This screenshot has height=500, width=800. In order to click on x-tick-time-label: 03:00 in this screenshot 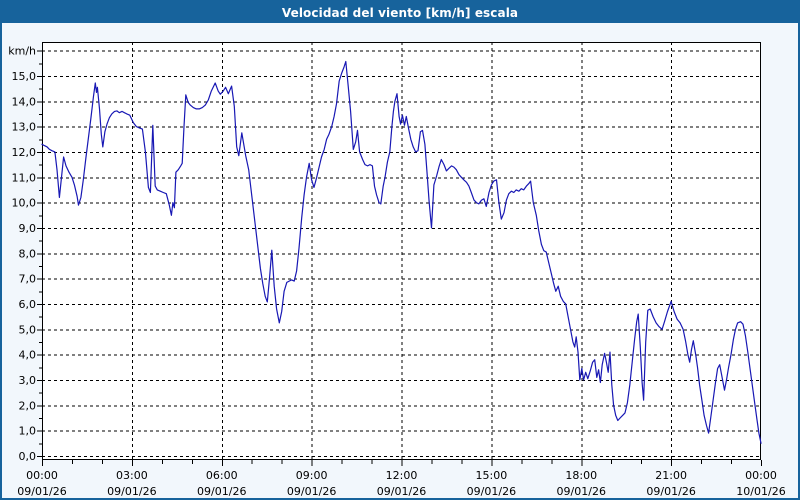, I will do `click(132, 475)`.